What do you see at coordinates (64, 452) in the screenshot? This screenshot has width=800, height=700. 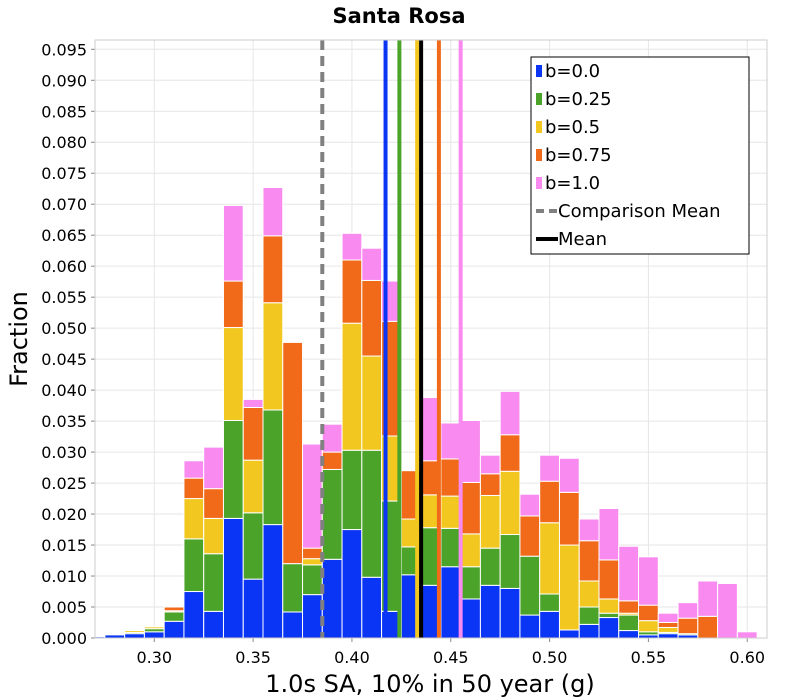 I see `y-tick-label: 0.030` at bounding box center [64, 452].